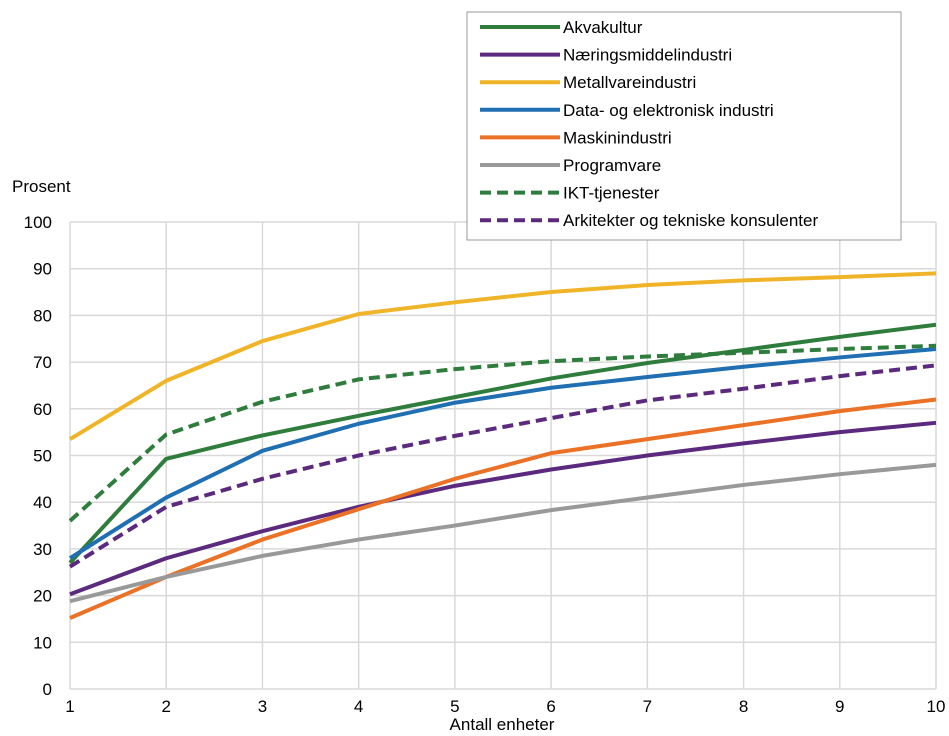 This screenshot has width=949, height=736. I want to click on y-tick-label: 80, so click(42, 315).